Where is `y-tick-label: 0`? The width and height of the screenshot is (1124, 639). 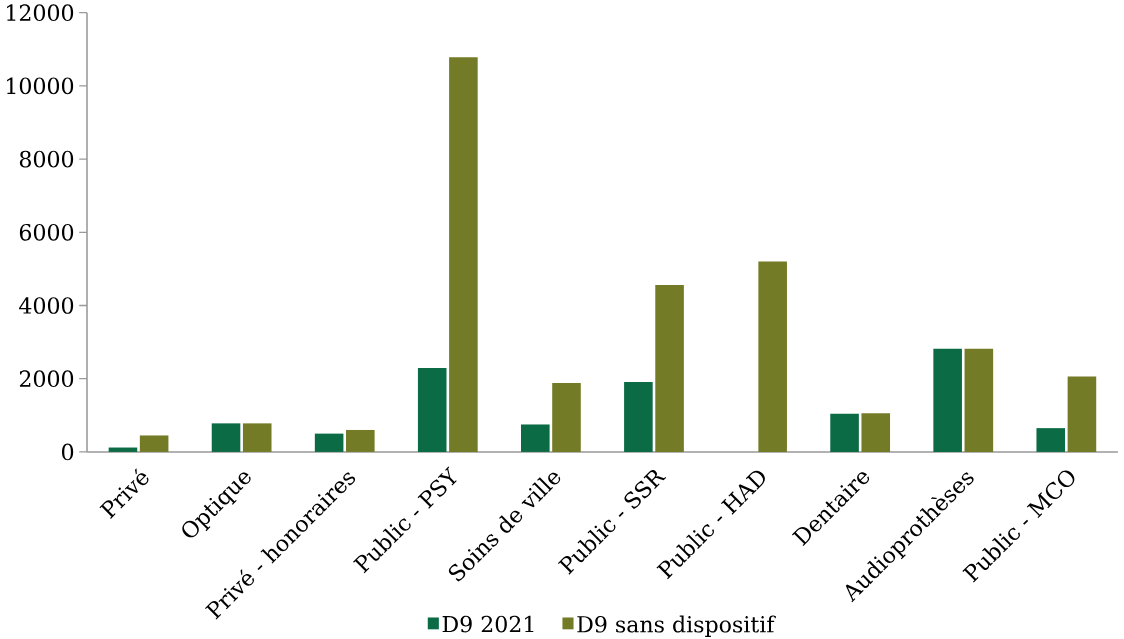
y-tick-label: 0 is located at coordinates (68, 452).